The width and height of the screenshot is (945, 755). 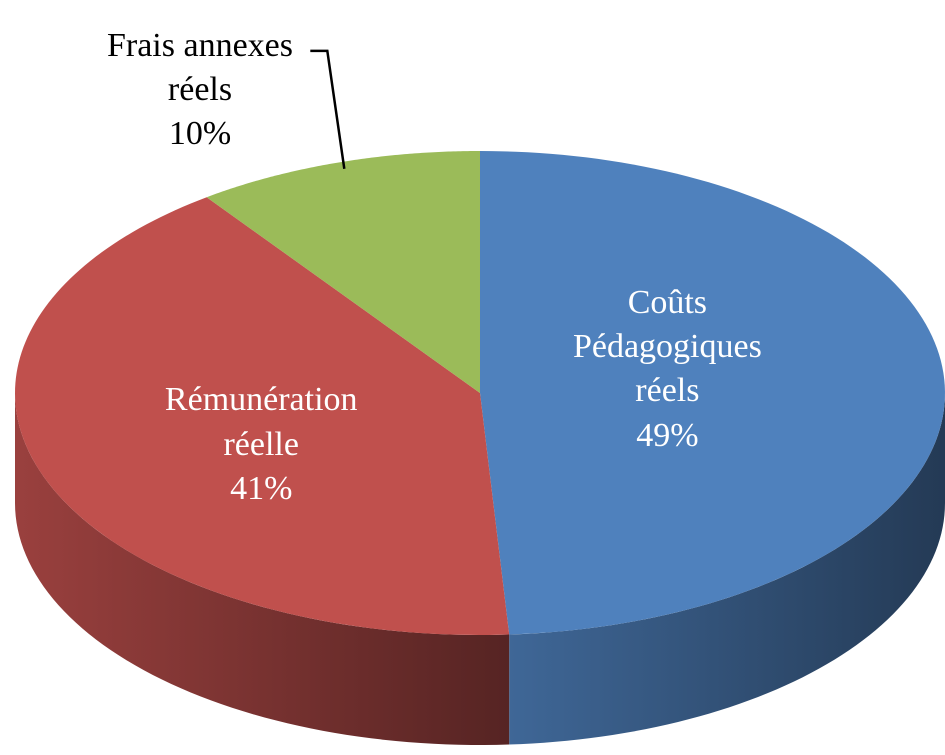 I want to click on slice-label: Frais annexes réels 10%, so click(x=200, y=90).